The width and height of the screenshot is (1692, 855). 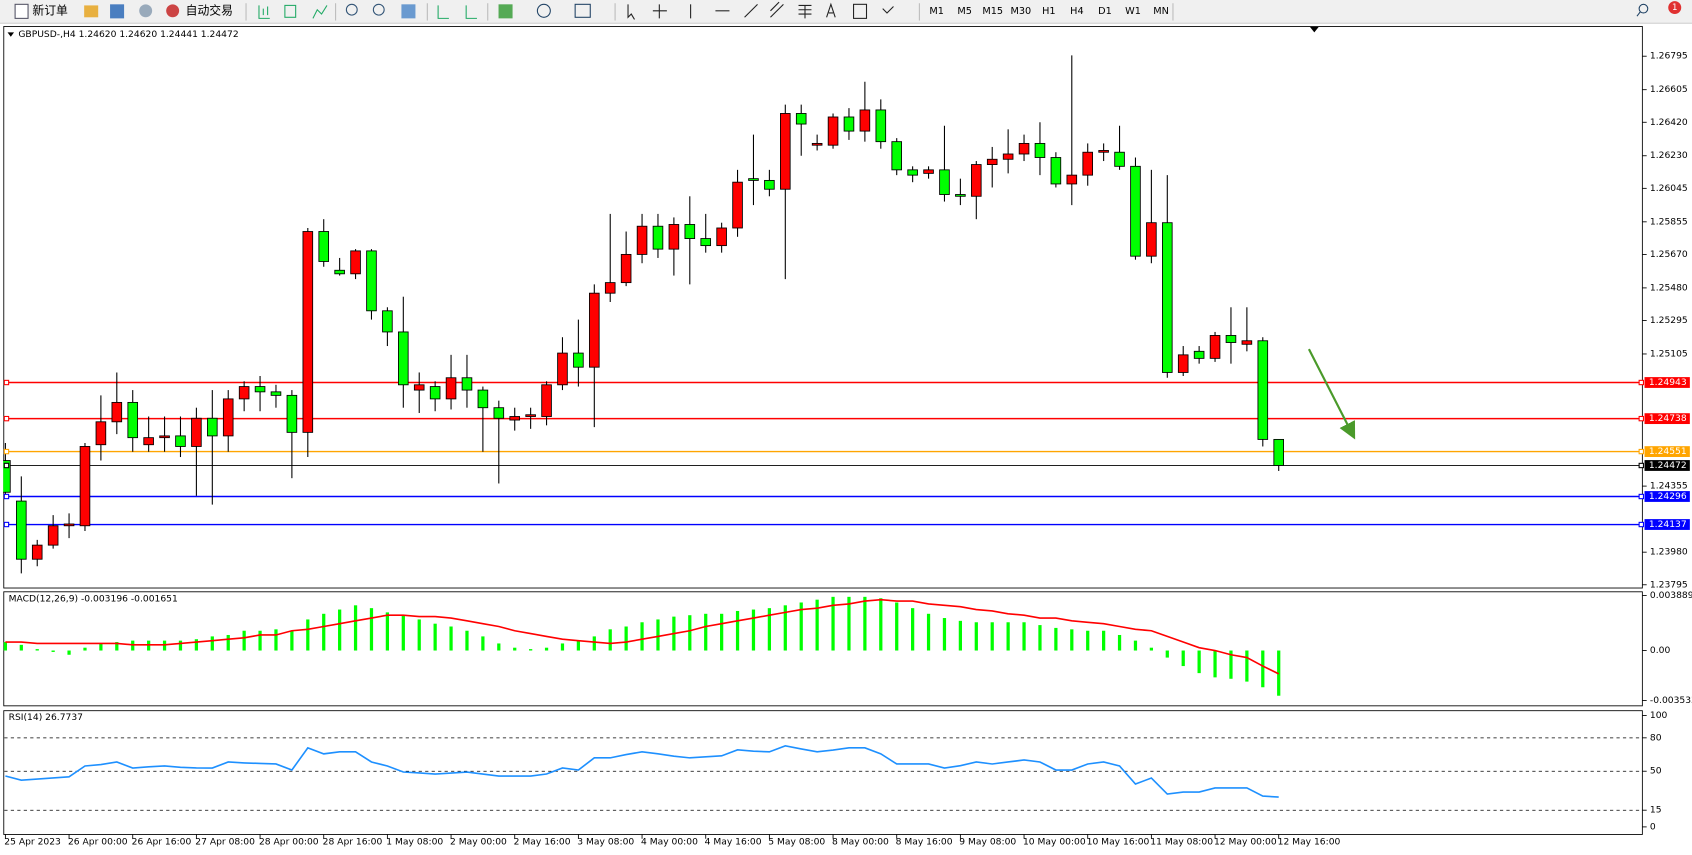 What do you see at coordinates (1245, 842) in the screenshot?
I see `x-tick-label: 12 May 00:00` at bounding box center [1245, 842].